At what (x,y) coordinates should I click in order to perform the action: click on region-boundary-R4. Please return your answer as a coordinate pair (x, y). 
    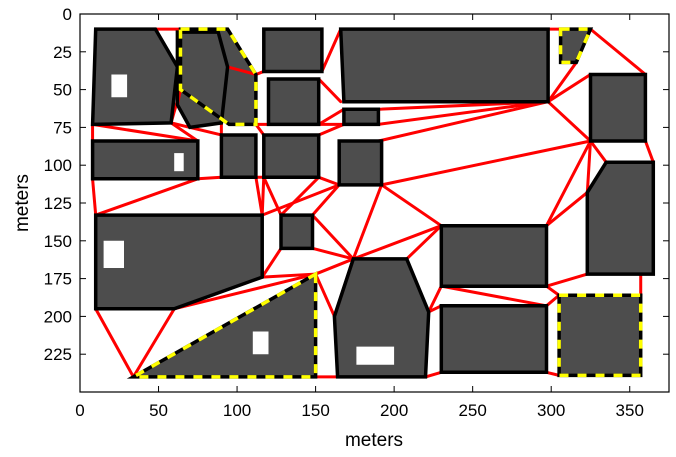
    Looking at the image, I should click on (293, 50).